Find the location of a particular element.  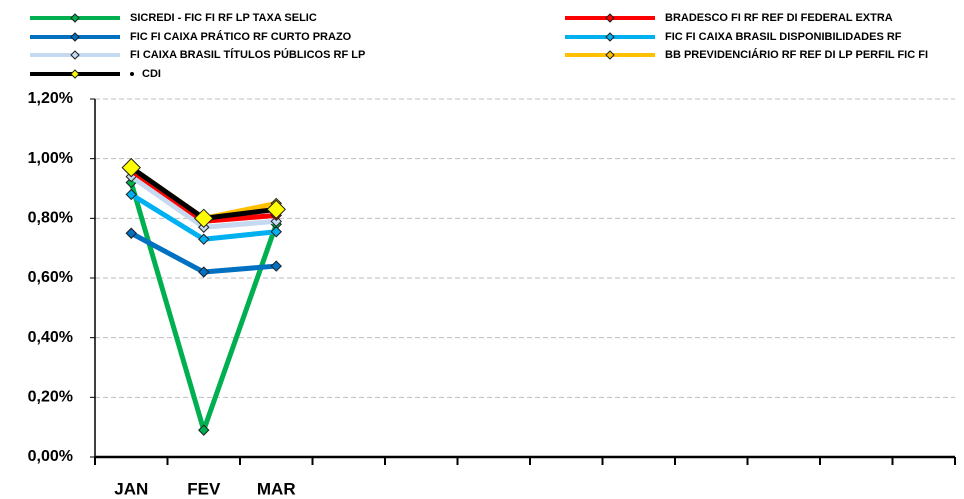

legend-label: SICREDI - FIC FI RF LP TAXA SELIC is located at coordinates (223, 18).